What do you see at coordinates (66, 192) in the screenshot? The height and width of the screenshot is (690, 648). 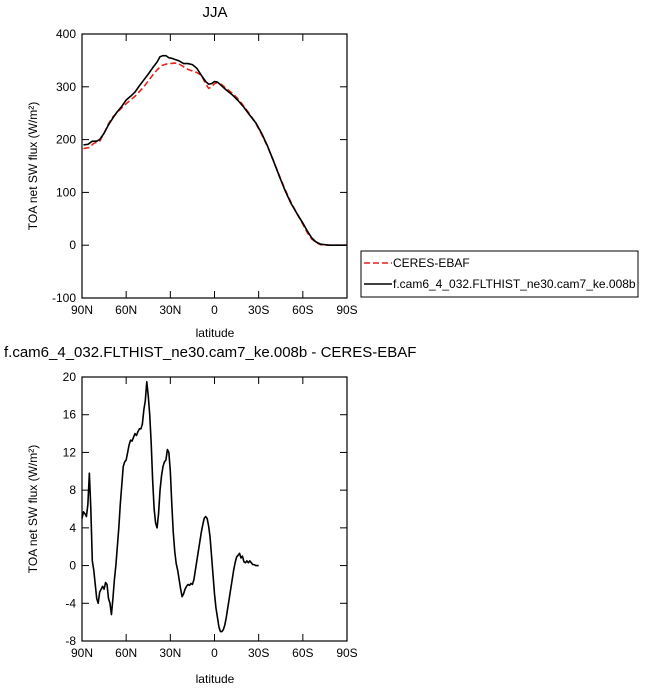 I see `y-tick-label-0-2: 100` at bounding box center [66, 192].